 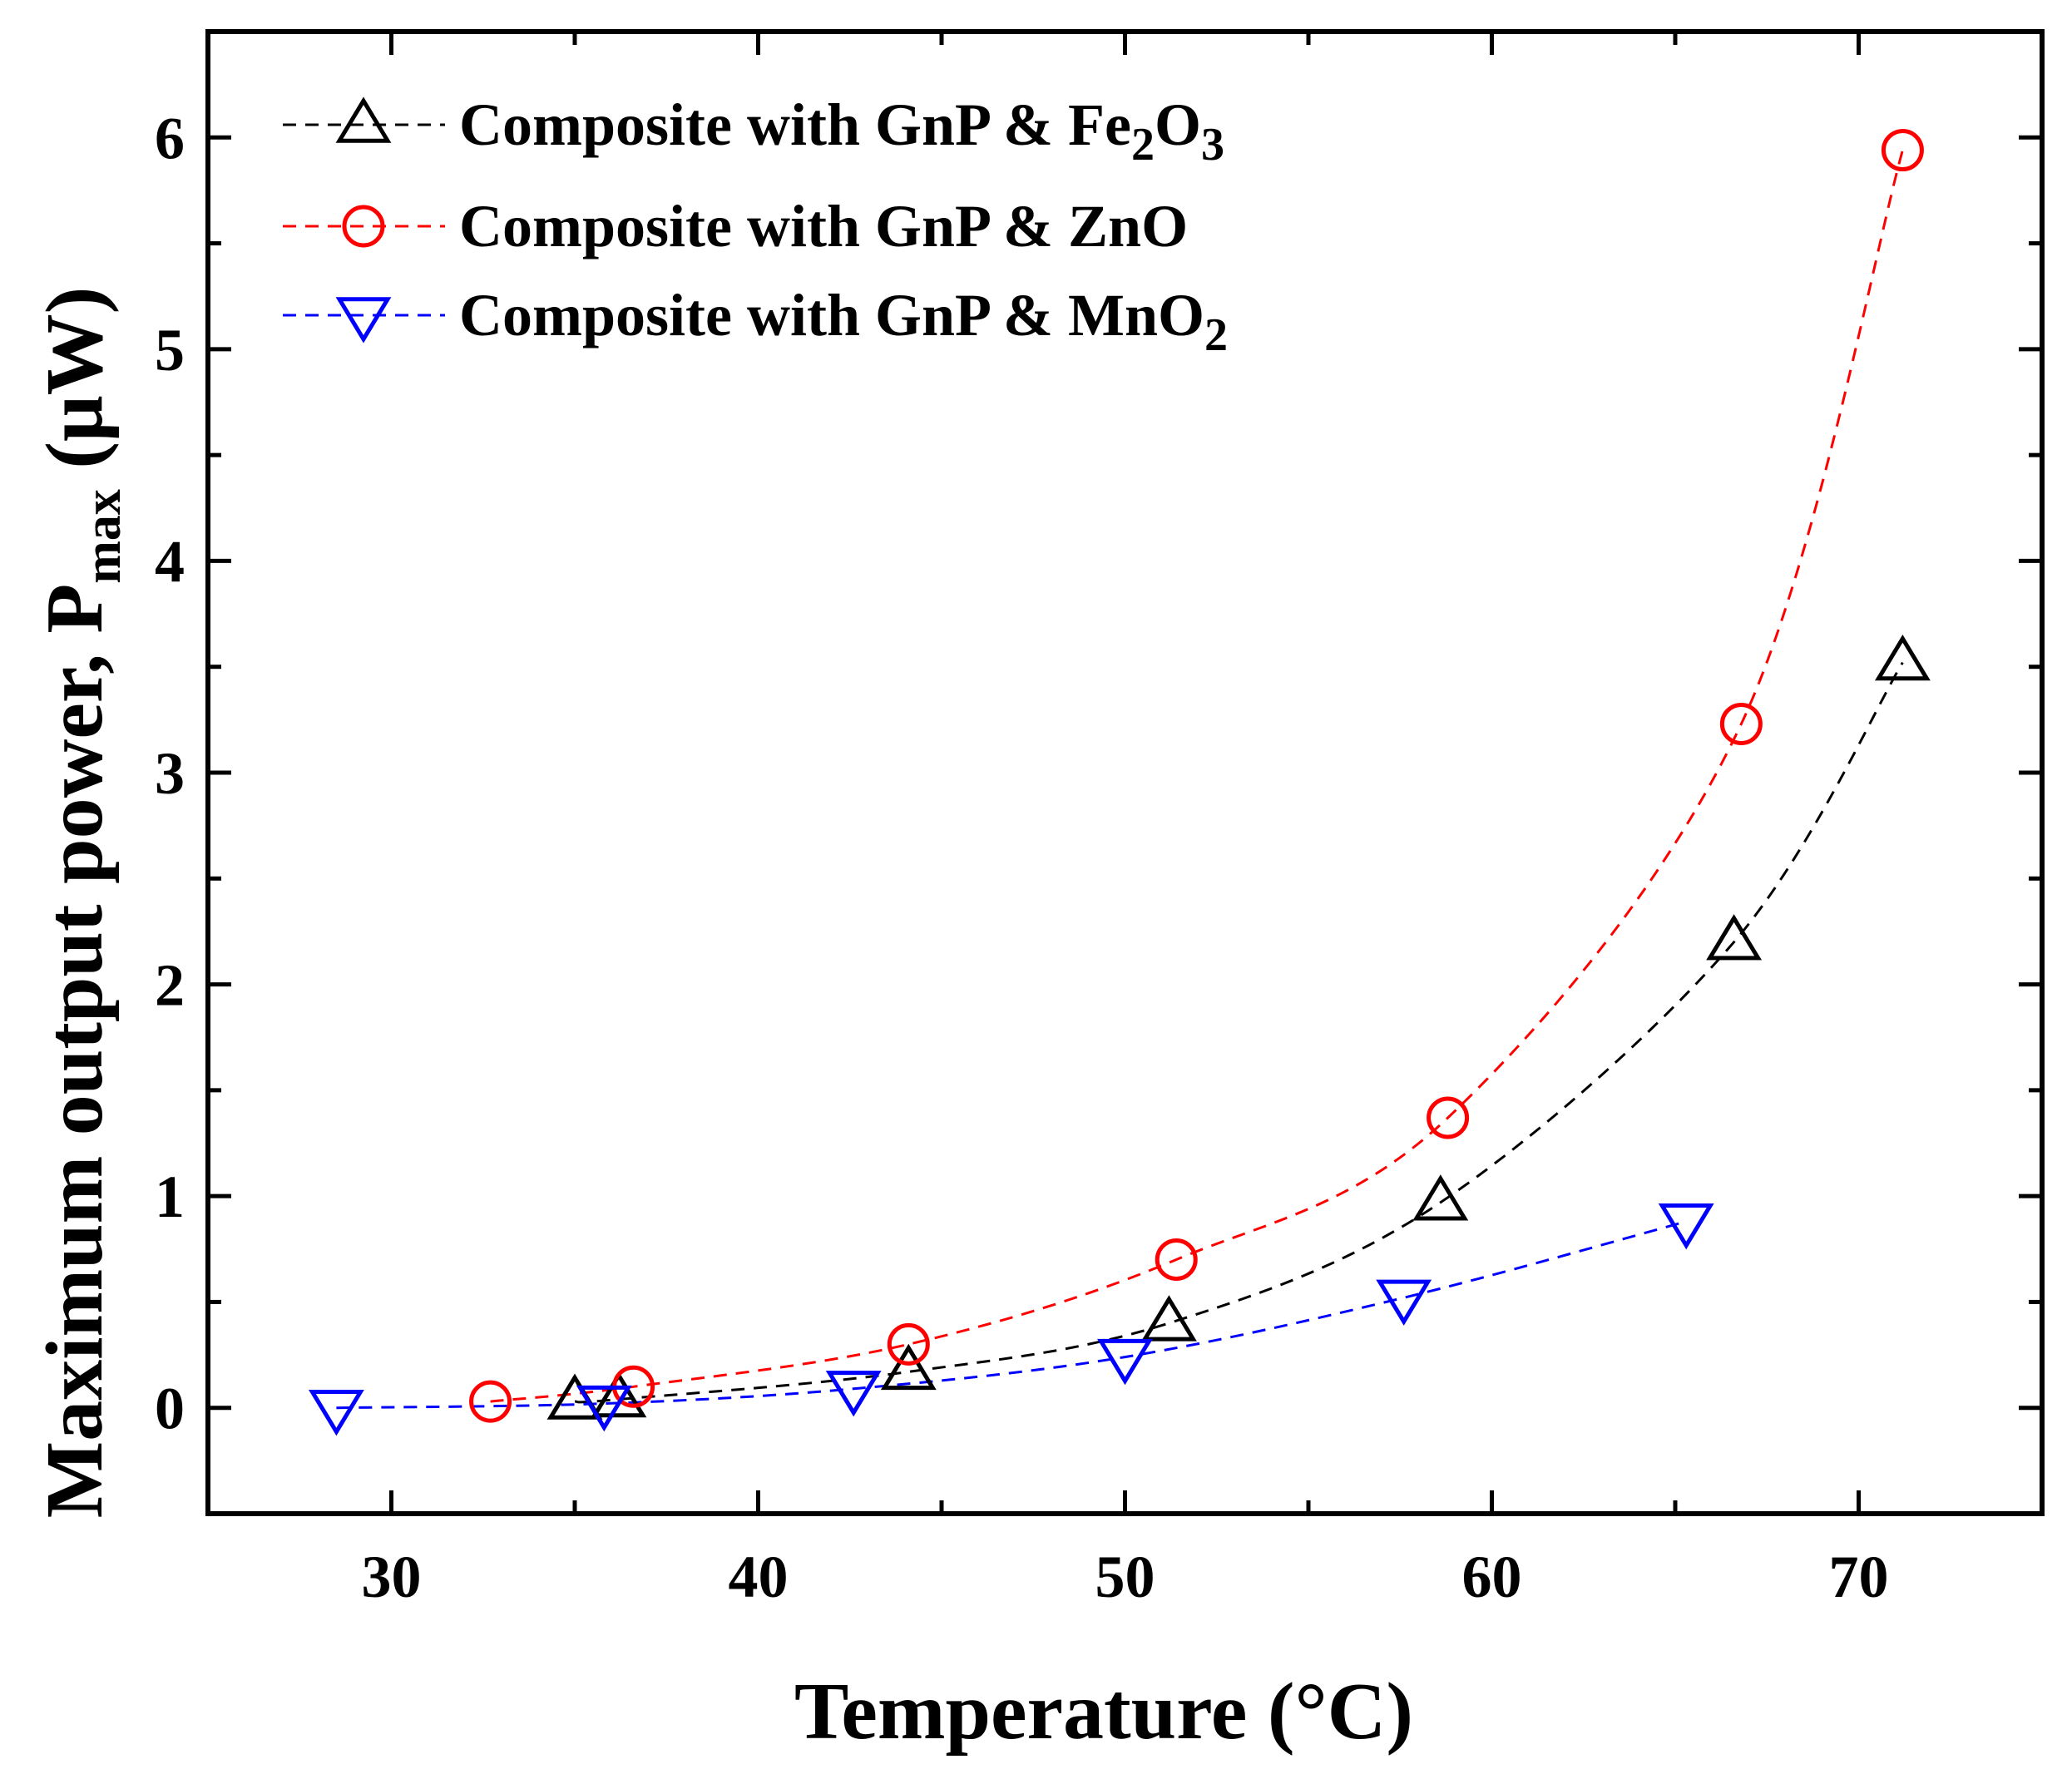 What do you see at coordinates (1125, 1577) in the screenshot?
I see `x-tick-label: 50` at bounding box center [1125, 1577].